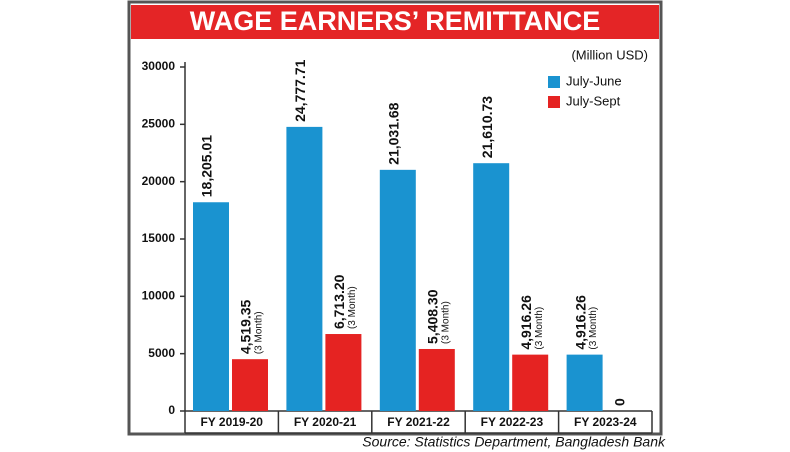  I want to click on title-banner, so click(395, 22).